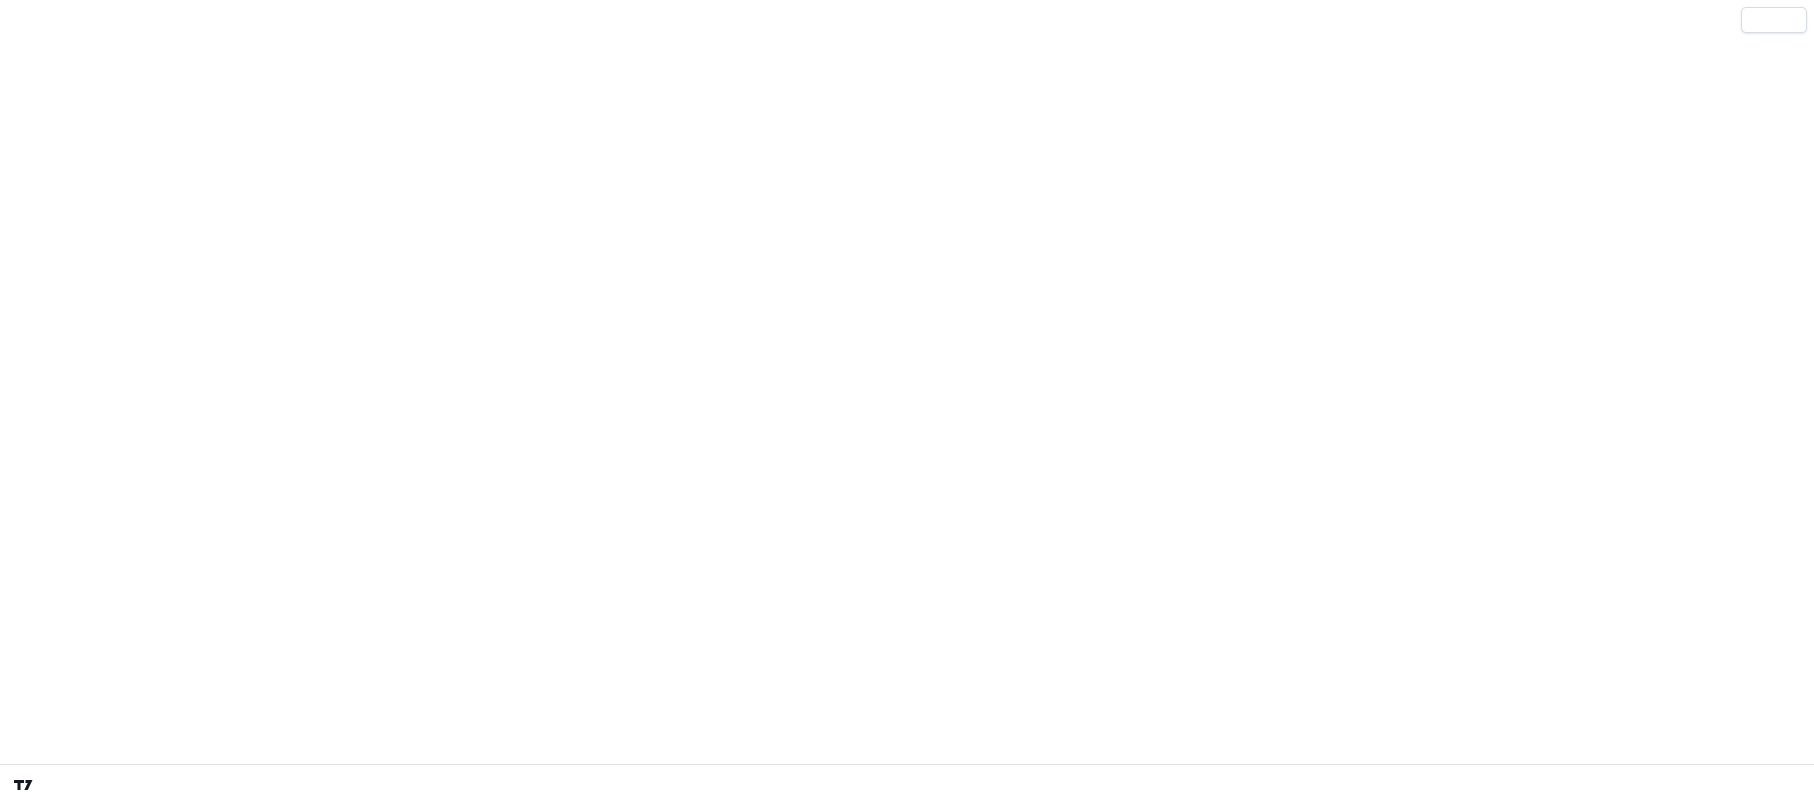 Image resolution: width=1814 pixels, height=804 pixels. Describe the element at coordinates (37, 16) in the screenshot. I see `chart-legend` at that location.